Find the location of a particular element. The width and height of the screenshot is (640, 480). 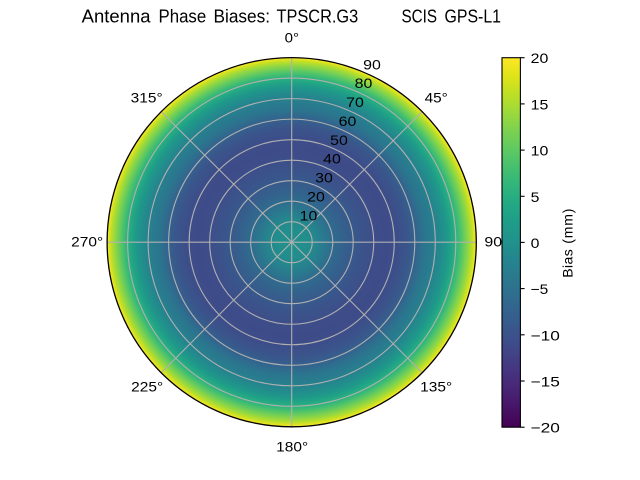

svg-text: 80 is located at coordinates (364, 83).